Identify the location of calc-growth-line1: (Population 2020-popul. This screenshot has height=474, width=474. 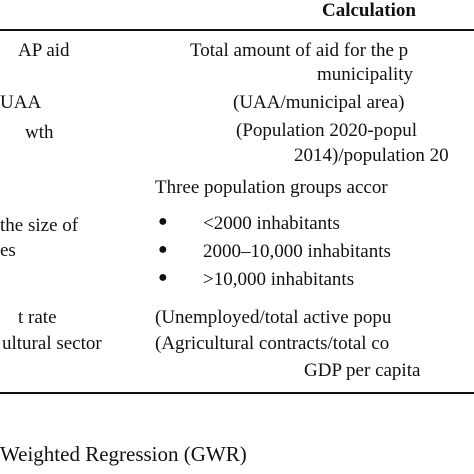
(327, 130).